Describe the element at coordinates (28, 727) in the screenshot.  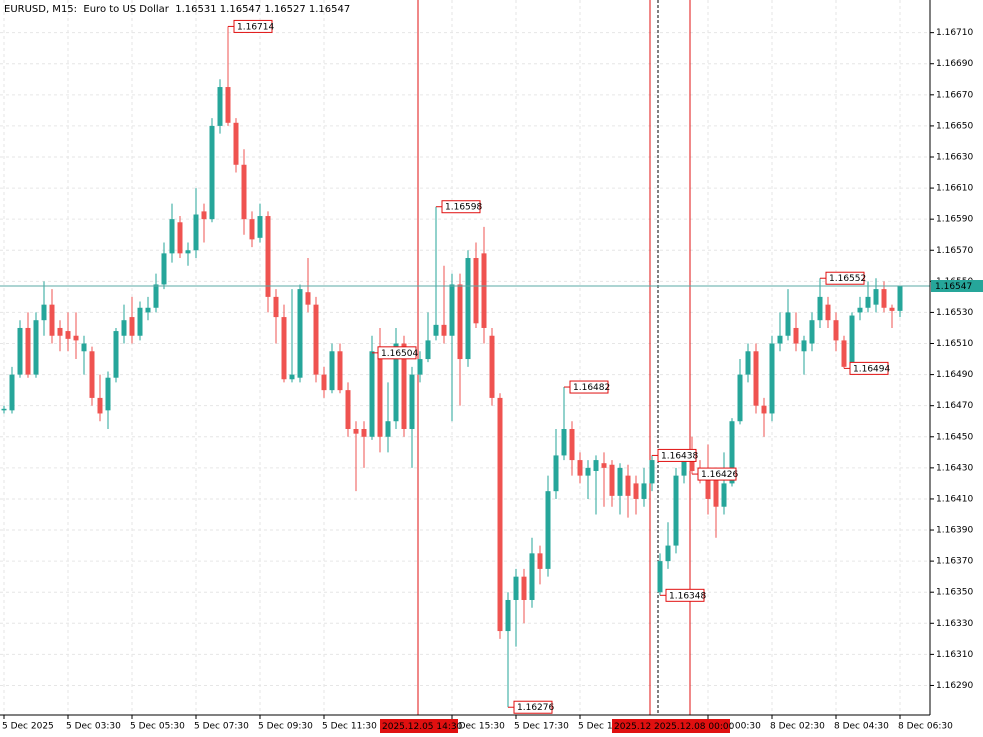
I see `x-tick-label: 5 Dec 2025` at that location.